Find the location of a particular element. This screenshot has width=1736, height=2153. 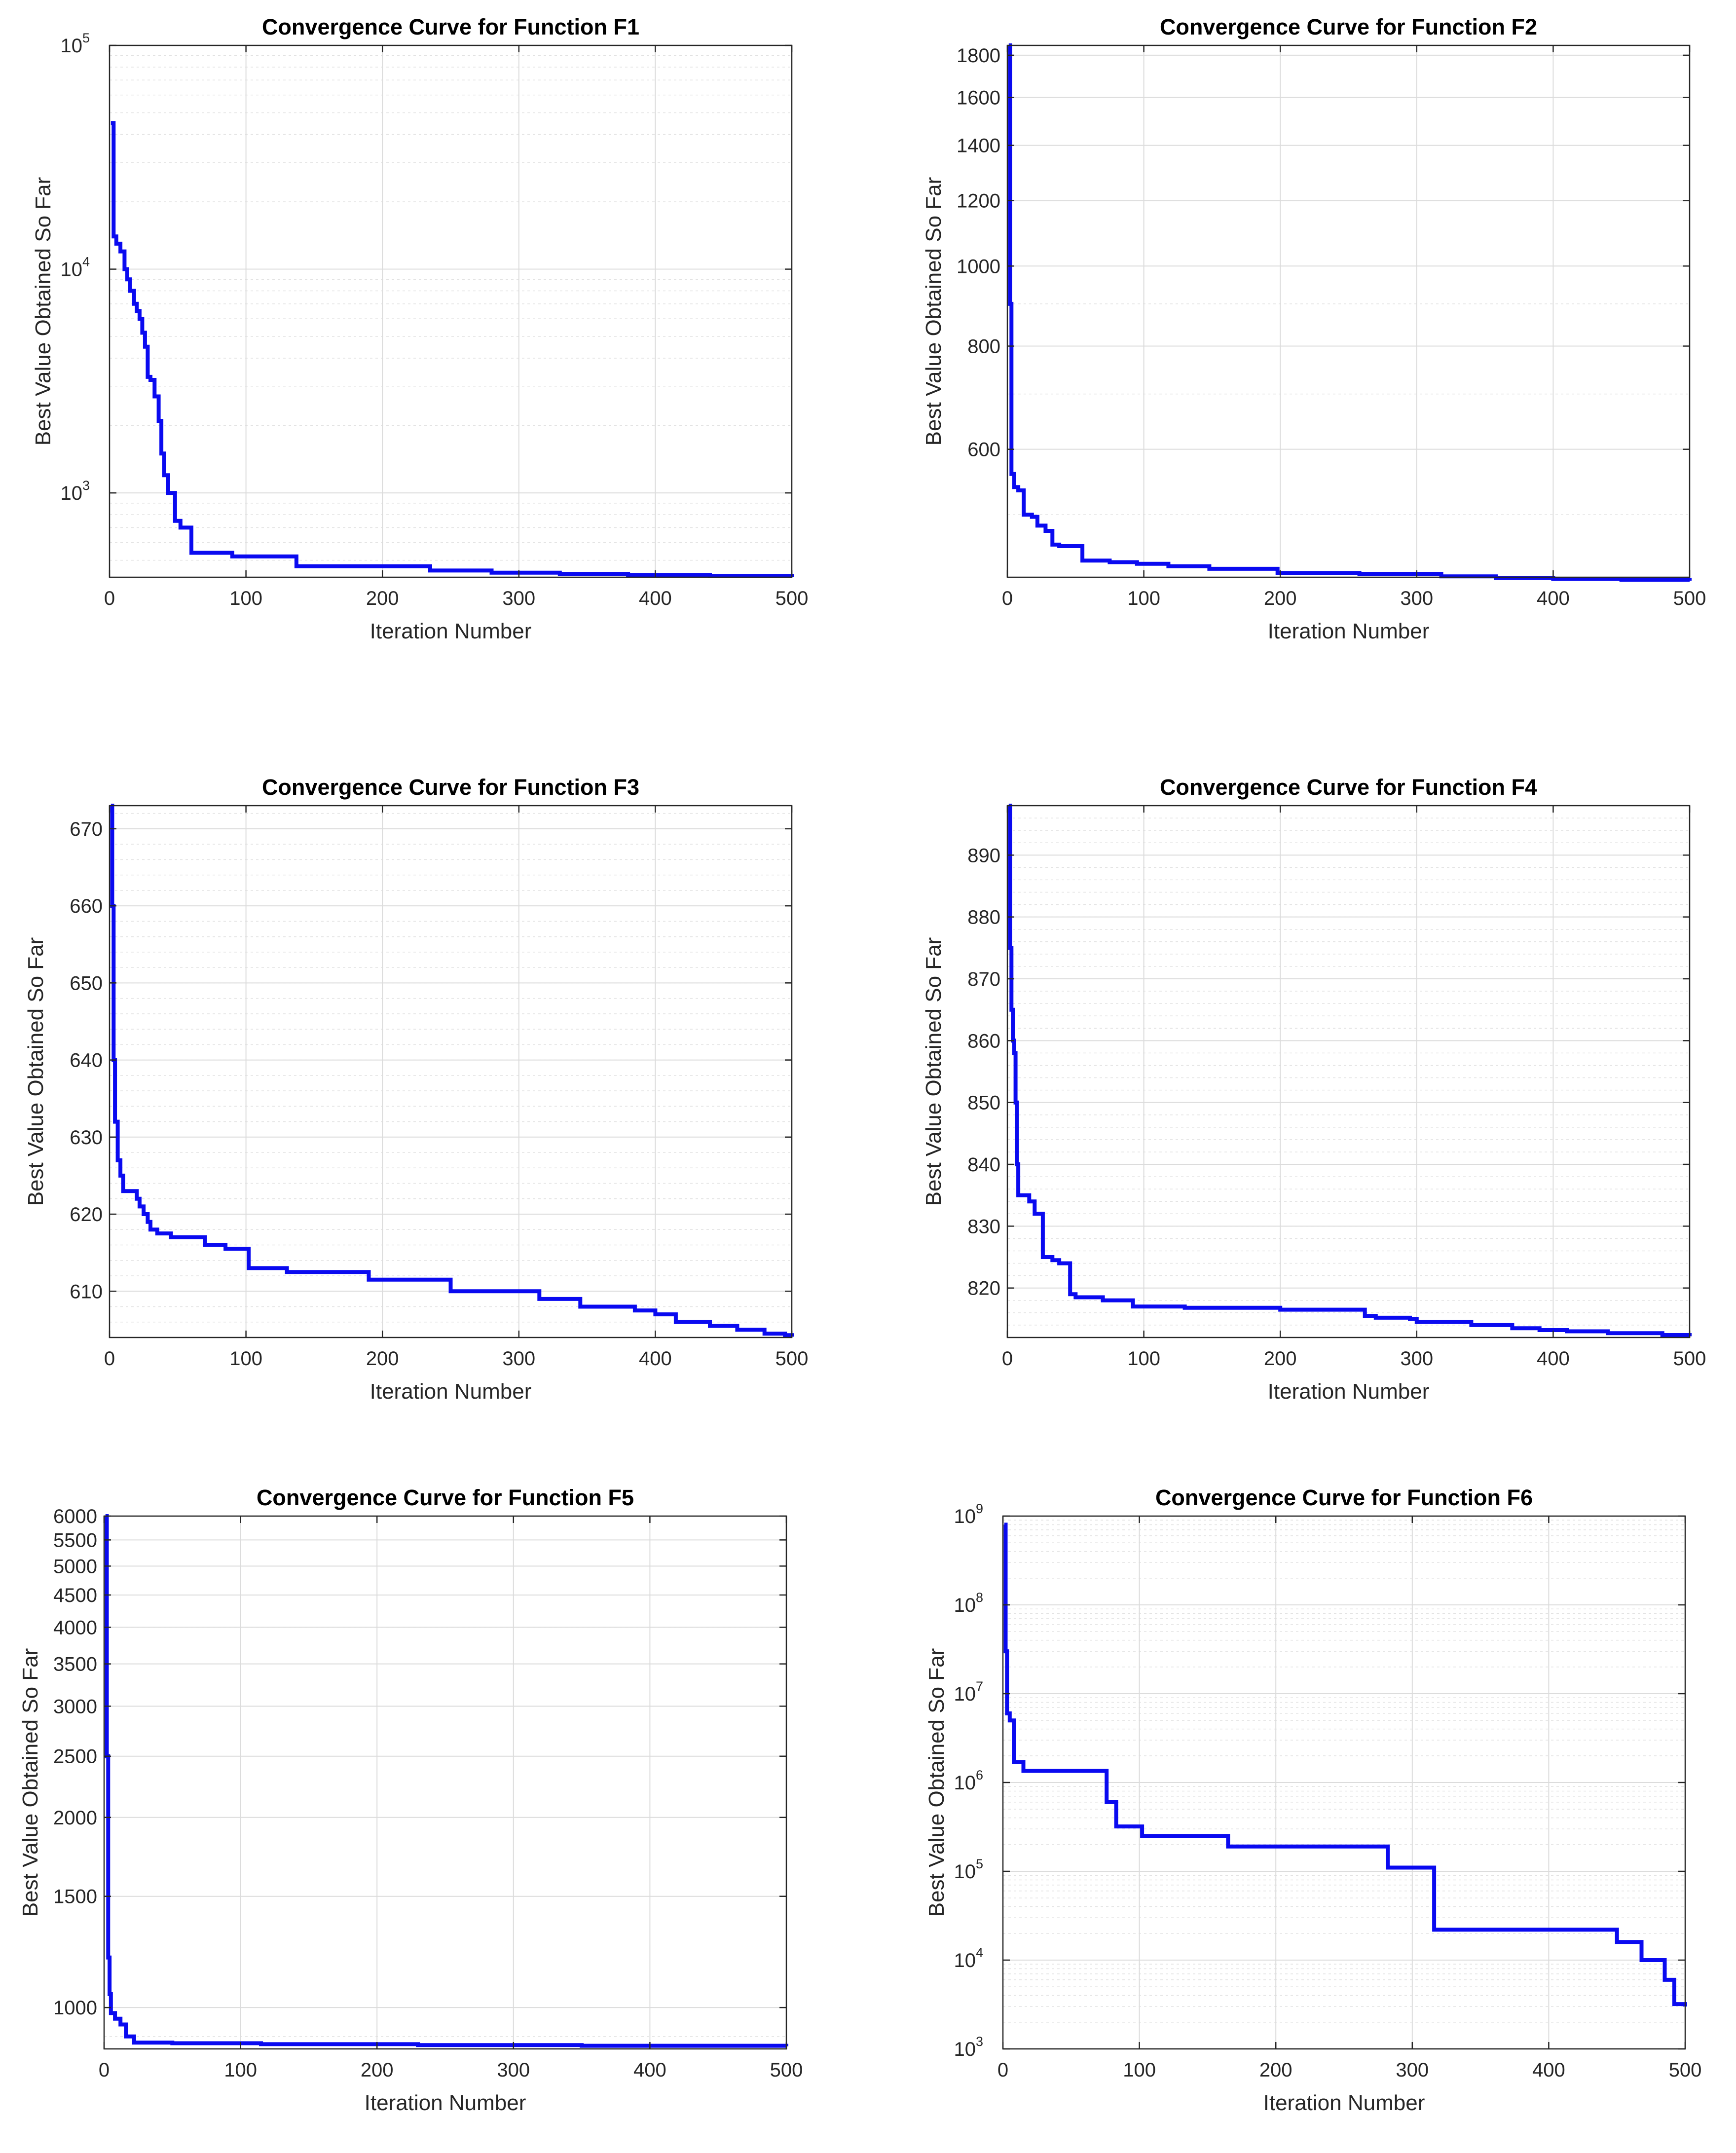

f4-x-tick-label: 400 is located at coordinates (1553, 1359).